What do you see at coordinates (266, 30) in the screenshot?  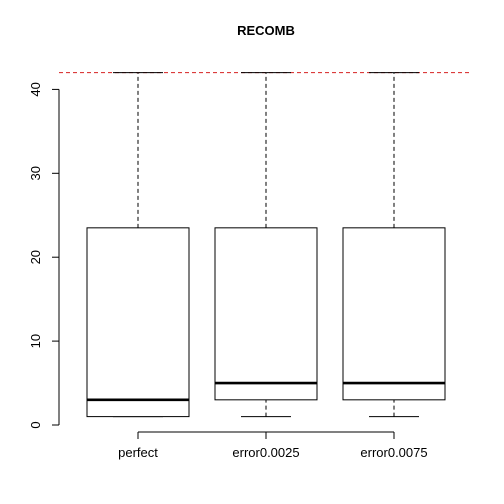 I see `chart-title: RECOMB` at bounding box center [266, 30].